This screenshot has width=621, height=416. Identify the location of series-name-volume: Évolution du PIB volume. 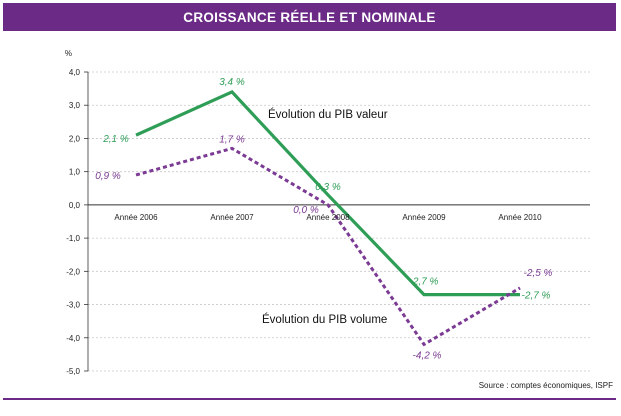
(324, 319).